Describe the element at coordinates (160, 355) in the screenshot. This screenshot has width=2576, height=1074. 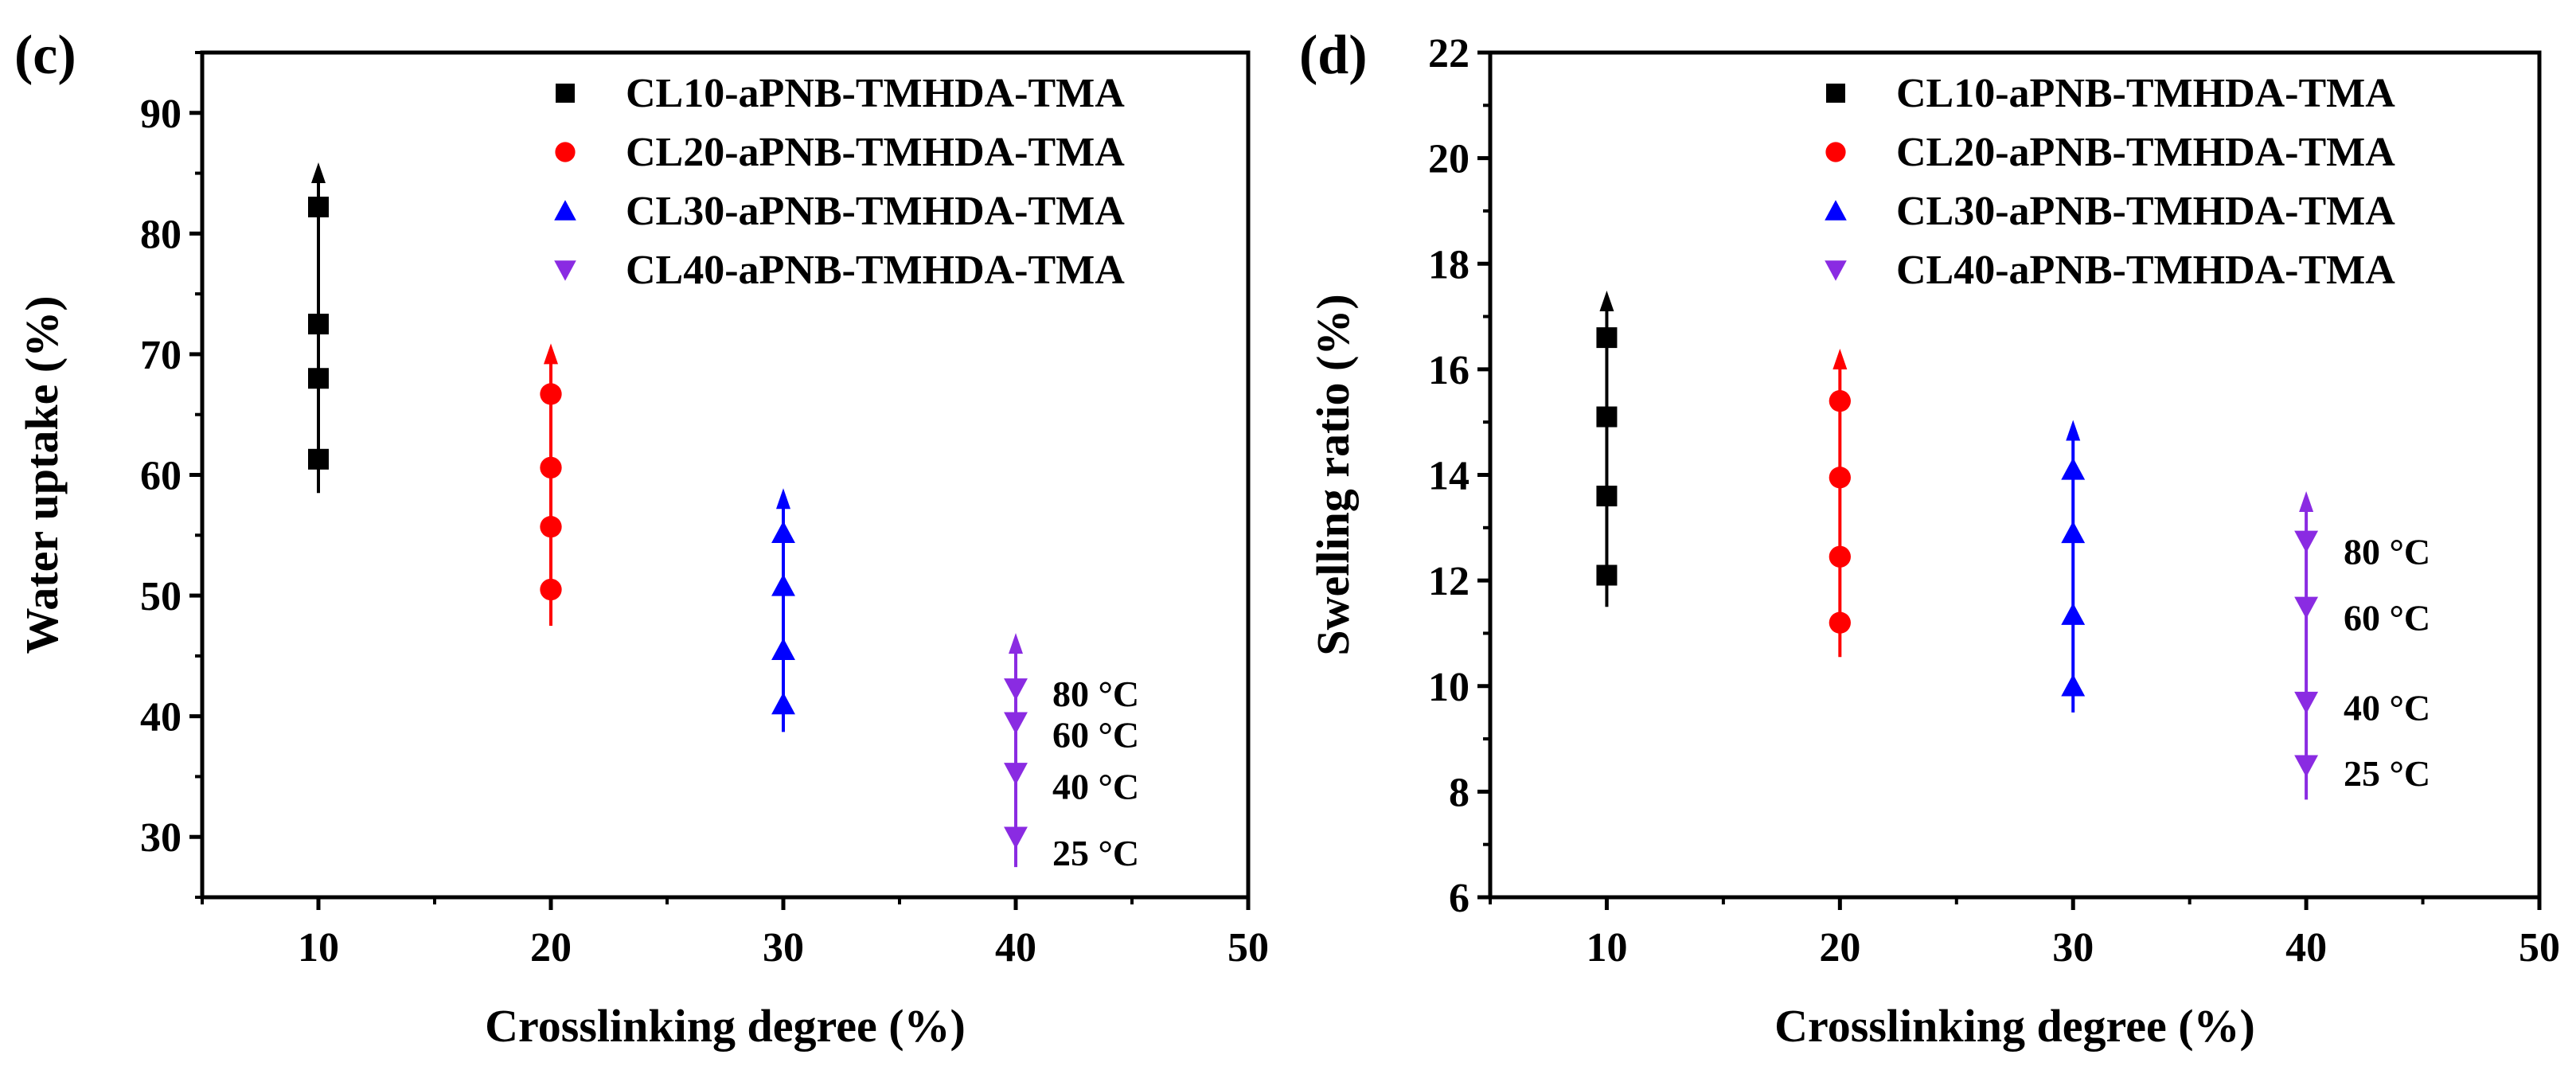
I see `y-tick-label: 70` at that location.